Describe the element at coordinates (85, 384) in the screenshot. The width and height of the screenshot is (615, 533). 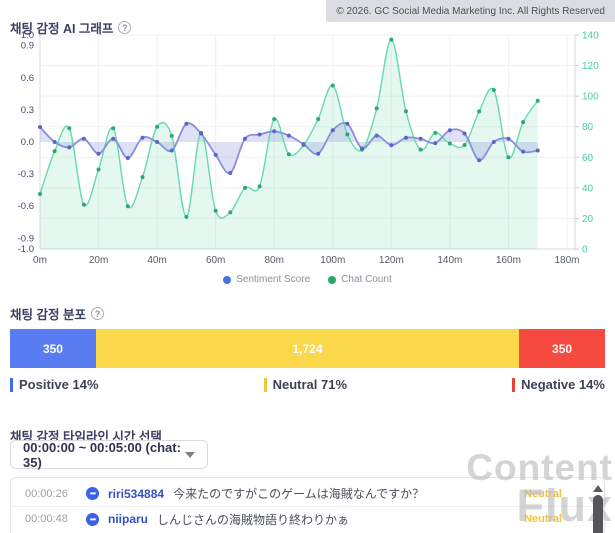
I see `positive-percent: 14%` at that location.